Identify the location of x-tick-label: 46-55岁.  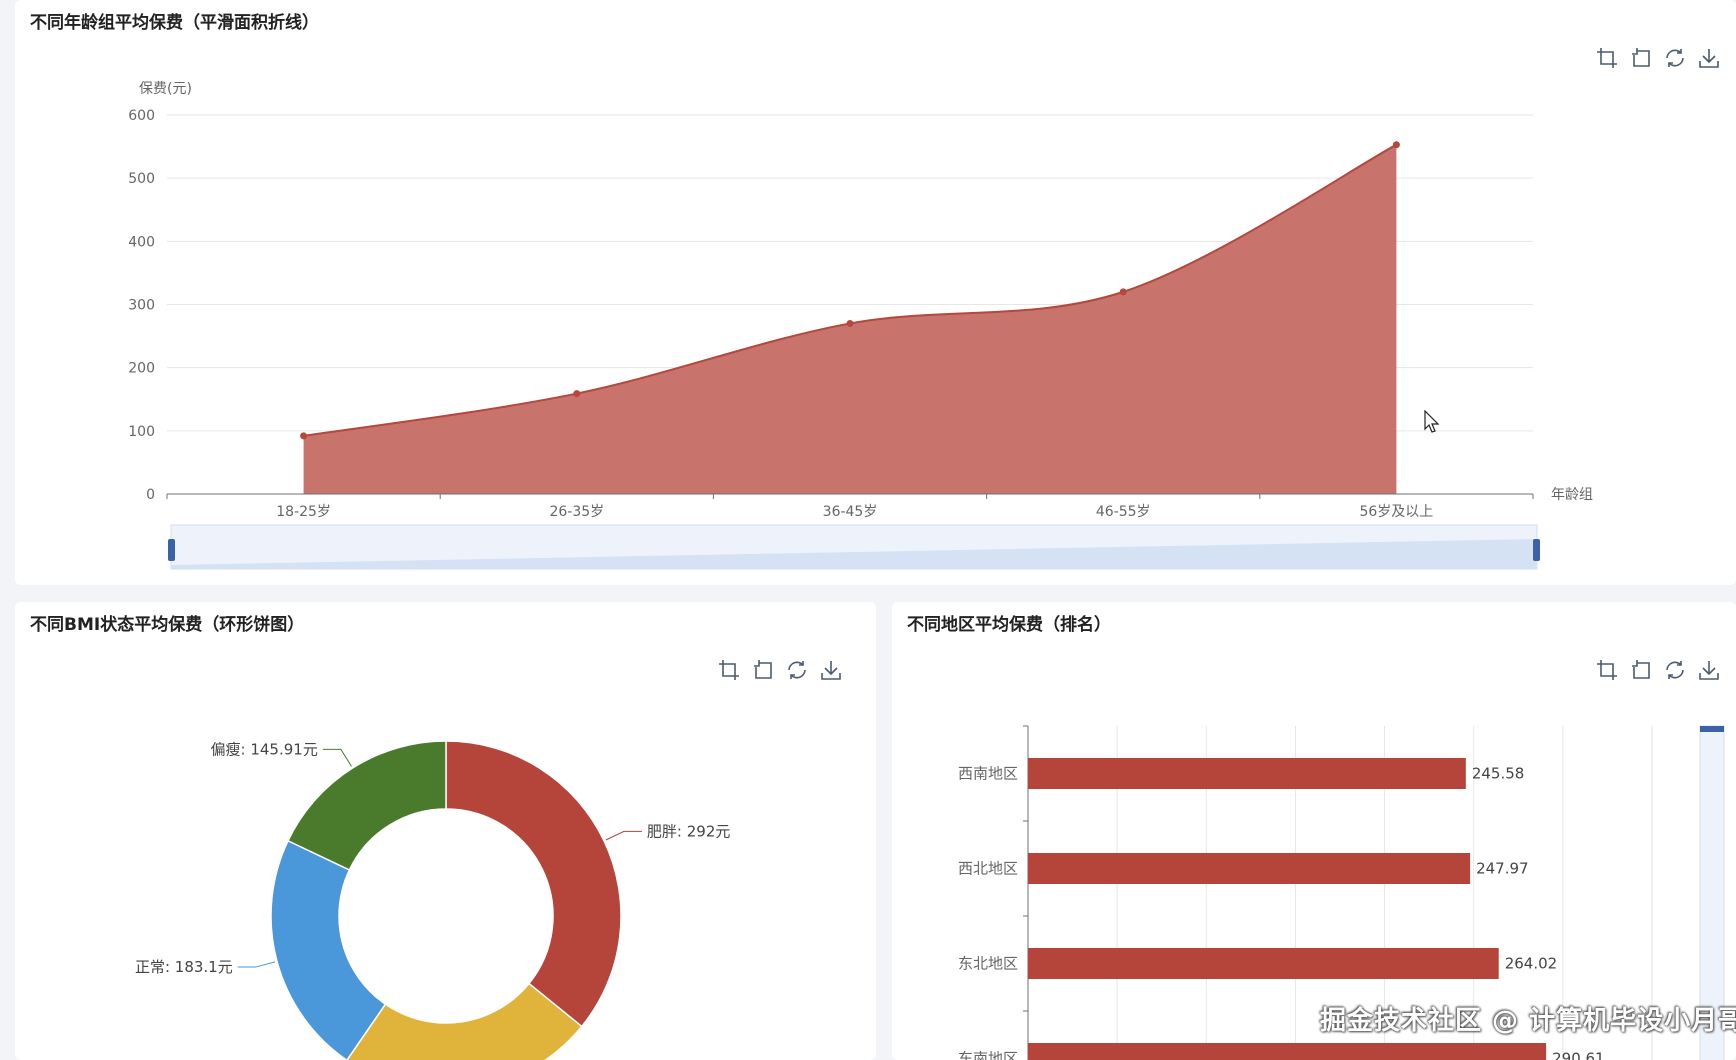
(1123, 512).